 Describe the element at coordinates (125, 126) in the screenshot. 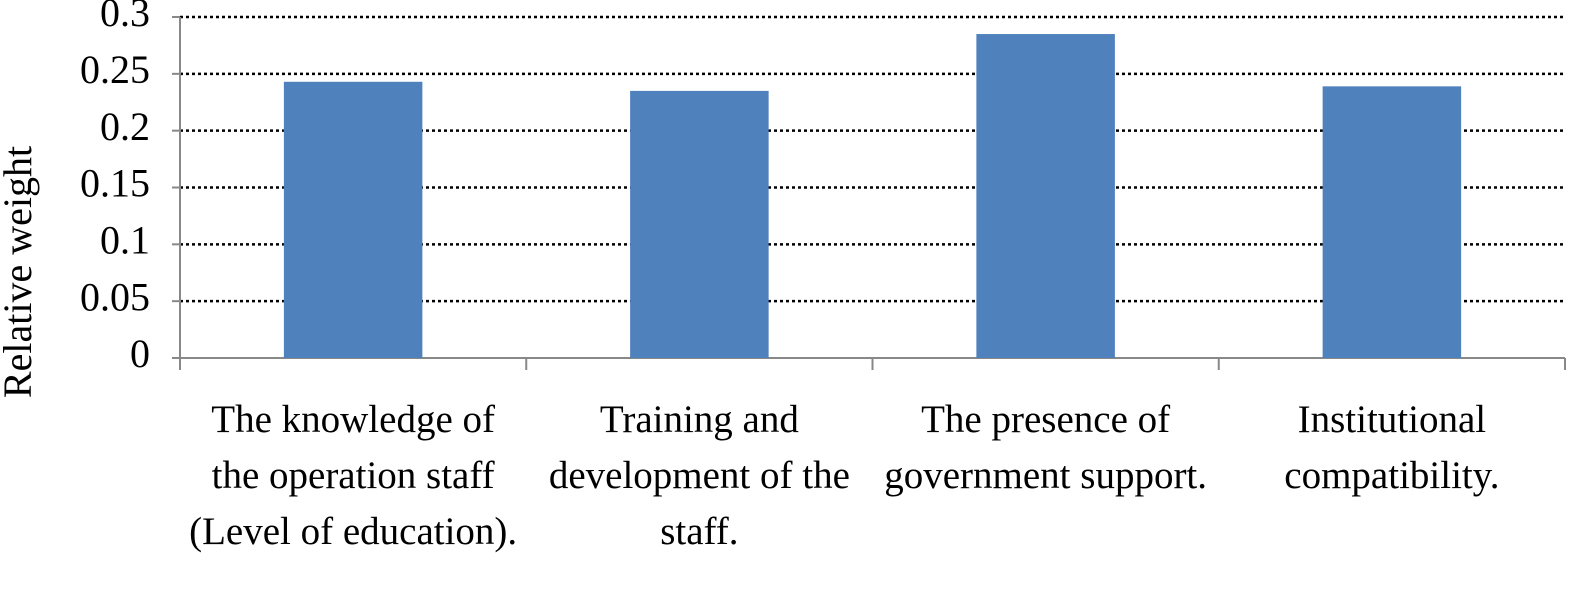

I see `y-tick-label: 0.2` at that location.